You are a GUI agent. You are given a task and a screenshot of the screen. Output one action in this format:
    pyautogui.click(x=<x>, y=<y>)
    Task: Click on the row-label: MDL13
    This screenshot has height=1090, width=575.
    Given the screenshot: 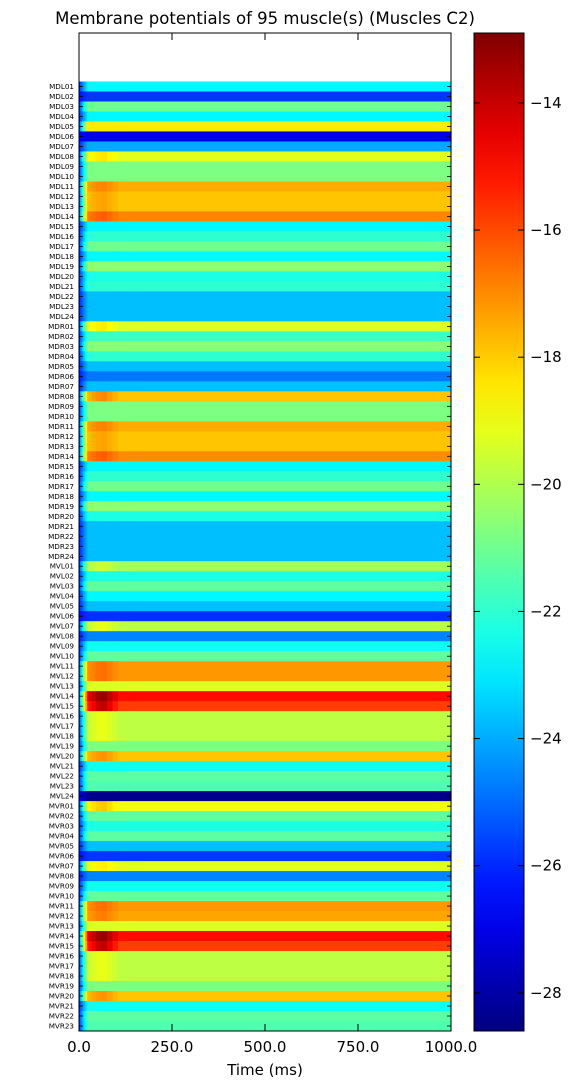 What is the action you would take?
    pyautogui.click(x=61, y=206)
    